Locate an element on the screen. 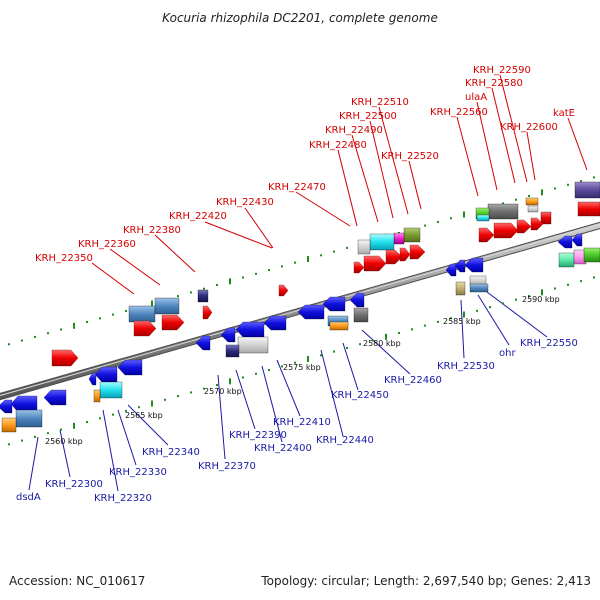 The image size is (600, 600). gene-label-krh22360: KRH_22360 is located at coordinates (107, 244).